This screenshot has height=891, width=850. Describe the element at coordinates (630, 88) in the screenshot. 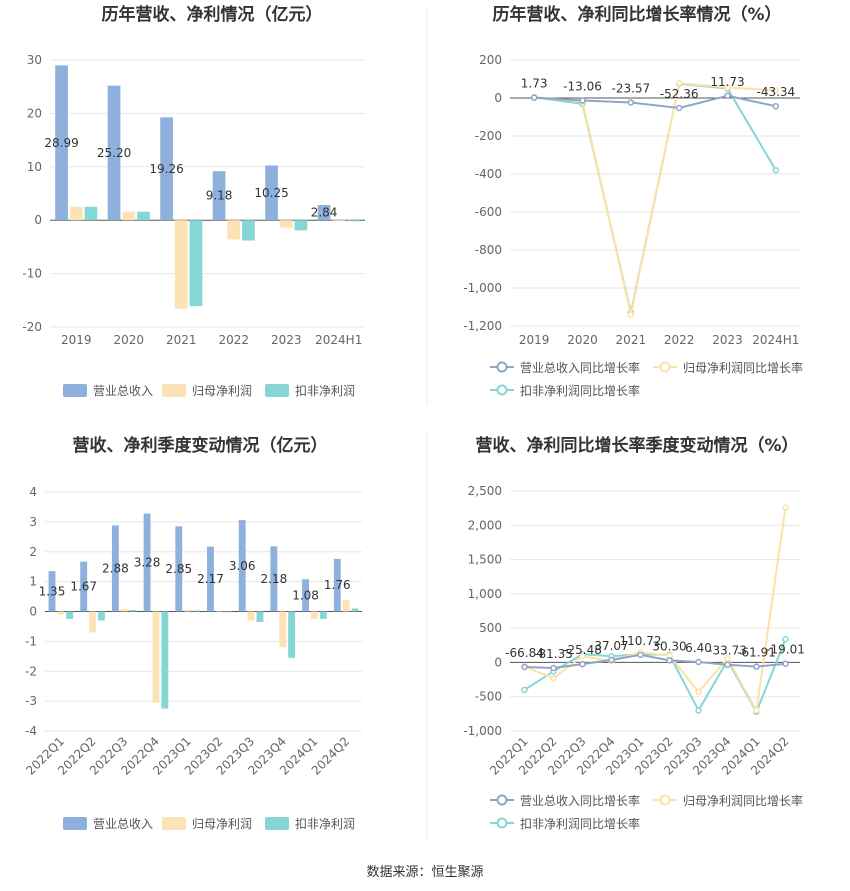

I see `data-label: -23.57` at that location.